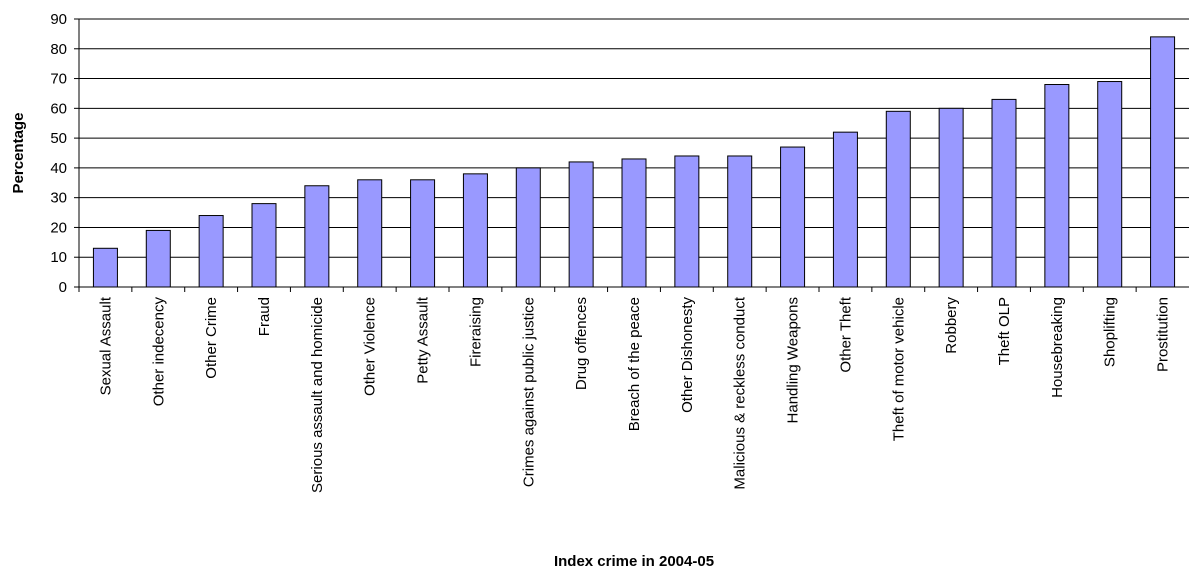 Image resolution: width=1189 pixels, height=572 pixels. Describe the element at coordinates (370, 346) in the screenshot. I see `x-tick-label: Other Violence` at that location.